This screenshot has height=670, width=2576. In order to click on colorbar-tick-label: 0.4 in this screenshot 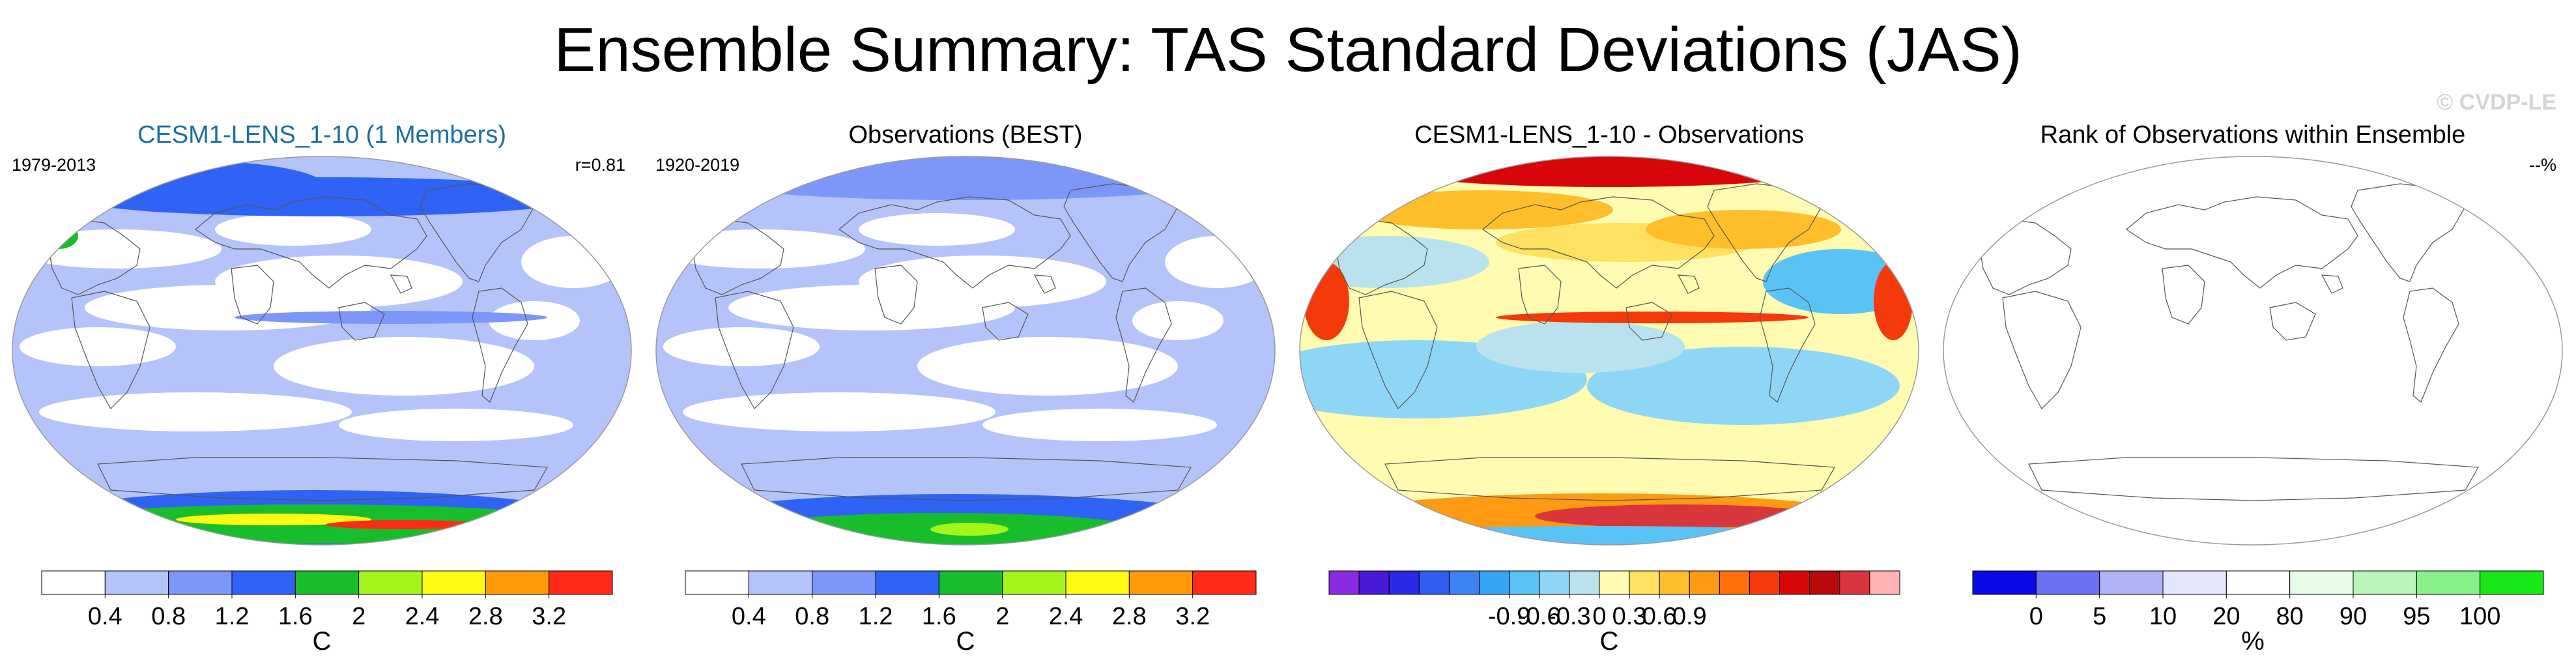, I will do `click(749, 614)`.